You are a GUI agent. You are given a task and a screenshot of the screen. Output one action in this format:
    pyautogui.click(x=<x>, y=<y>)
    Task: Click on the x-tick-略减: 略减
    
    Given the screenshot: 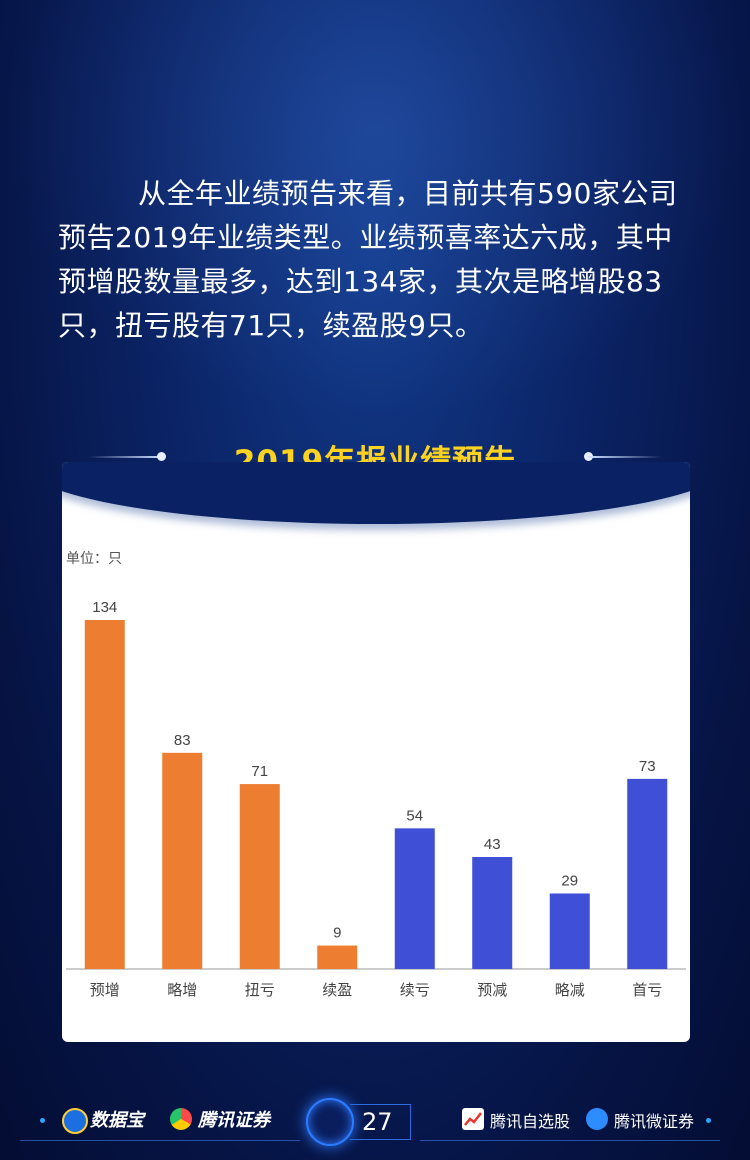 What is the action you would take?
    pyautogui.click(x=570, y=990)
    